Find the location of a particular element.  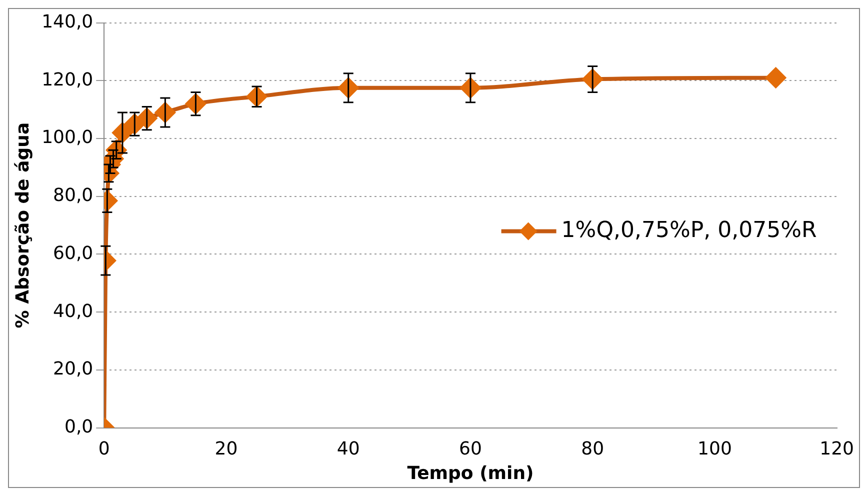

x-tick-label: 60 is located at coordinates (470, 449).